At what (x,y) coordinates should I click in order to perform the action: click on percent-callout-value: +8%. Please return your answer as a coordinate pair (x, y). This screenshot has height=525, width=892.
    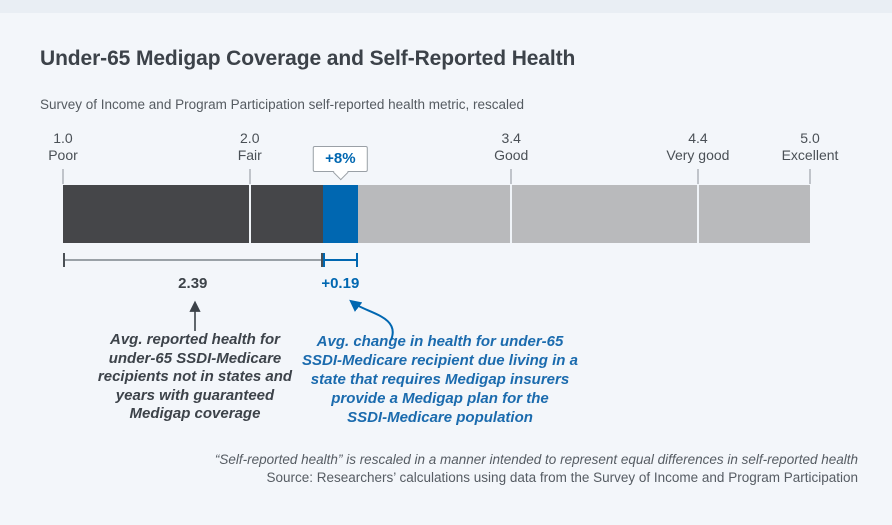
    Looking at the image, I should click on (340, 158).